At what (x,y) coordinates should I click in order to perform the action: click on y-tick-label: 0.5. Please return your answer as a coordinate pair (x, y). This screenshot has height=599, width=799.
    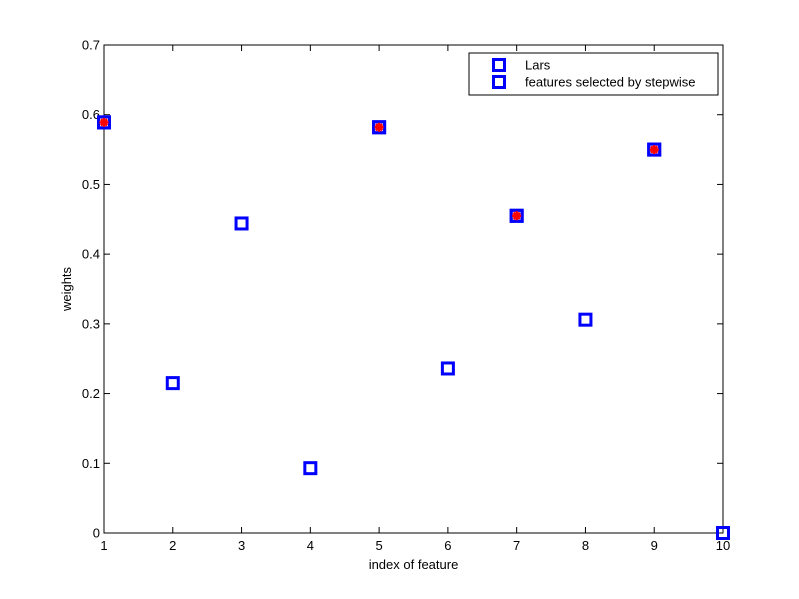
    Looking at the image, I should click on (91, 184).